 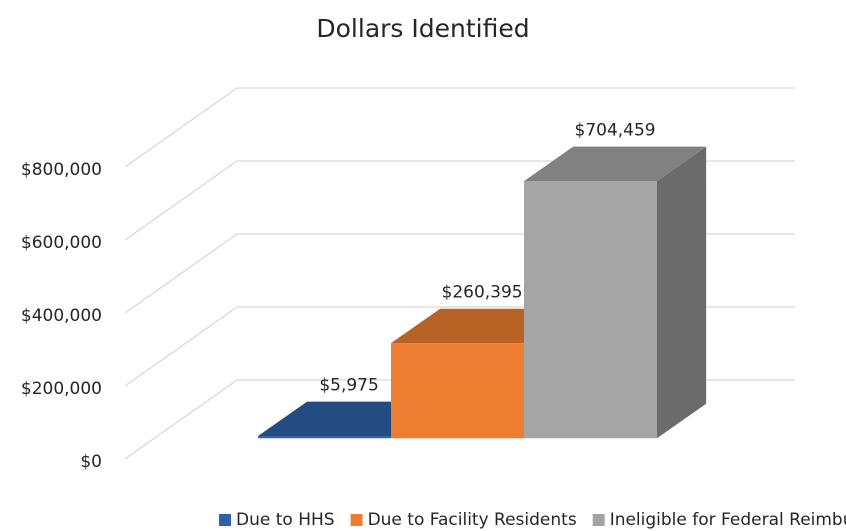 I want to click on legend-label: Due to Facility Residents, so click(x=472, y=520).